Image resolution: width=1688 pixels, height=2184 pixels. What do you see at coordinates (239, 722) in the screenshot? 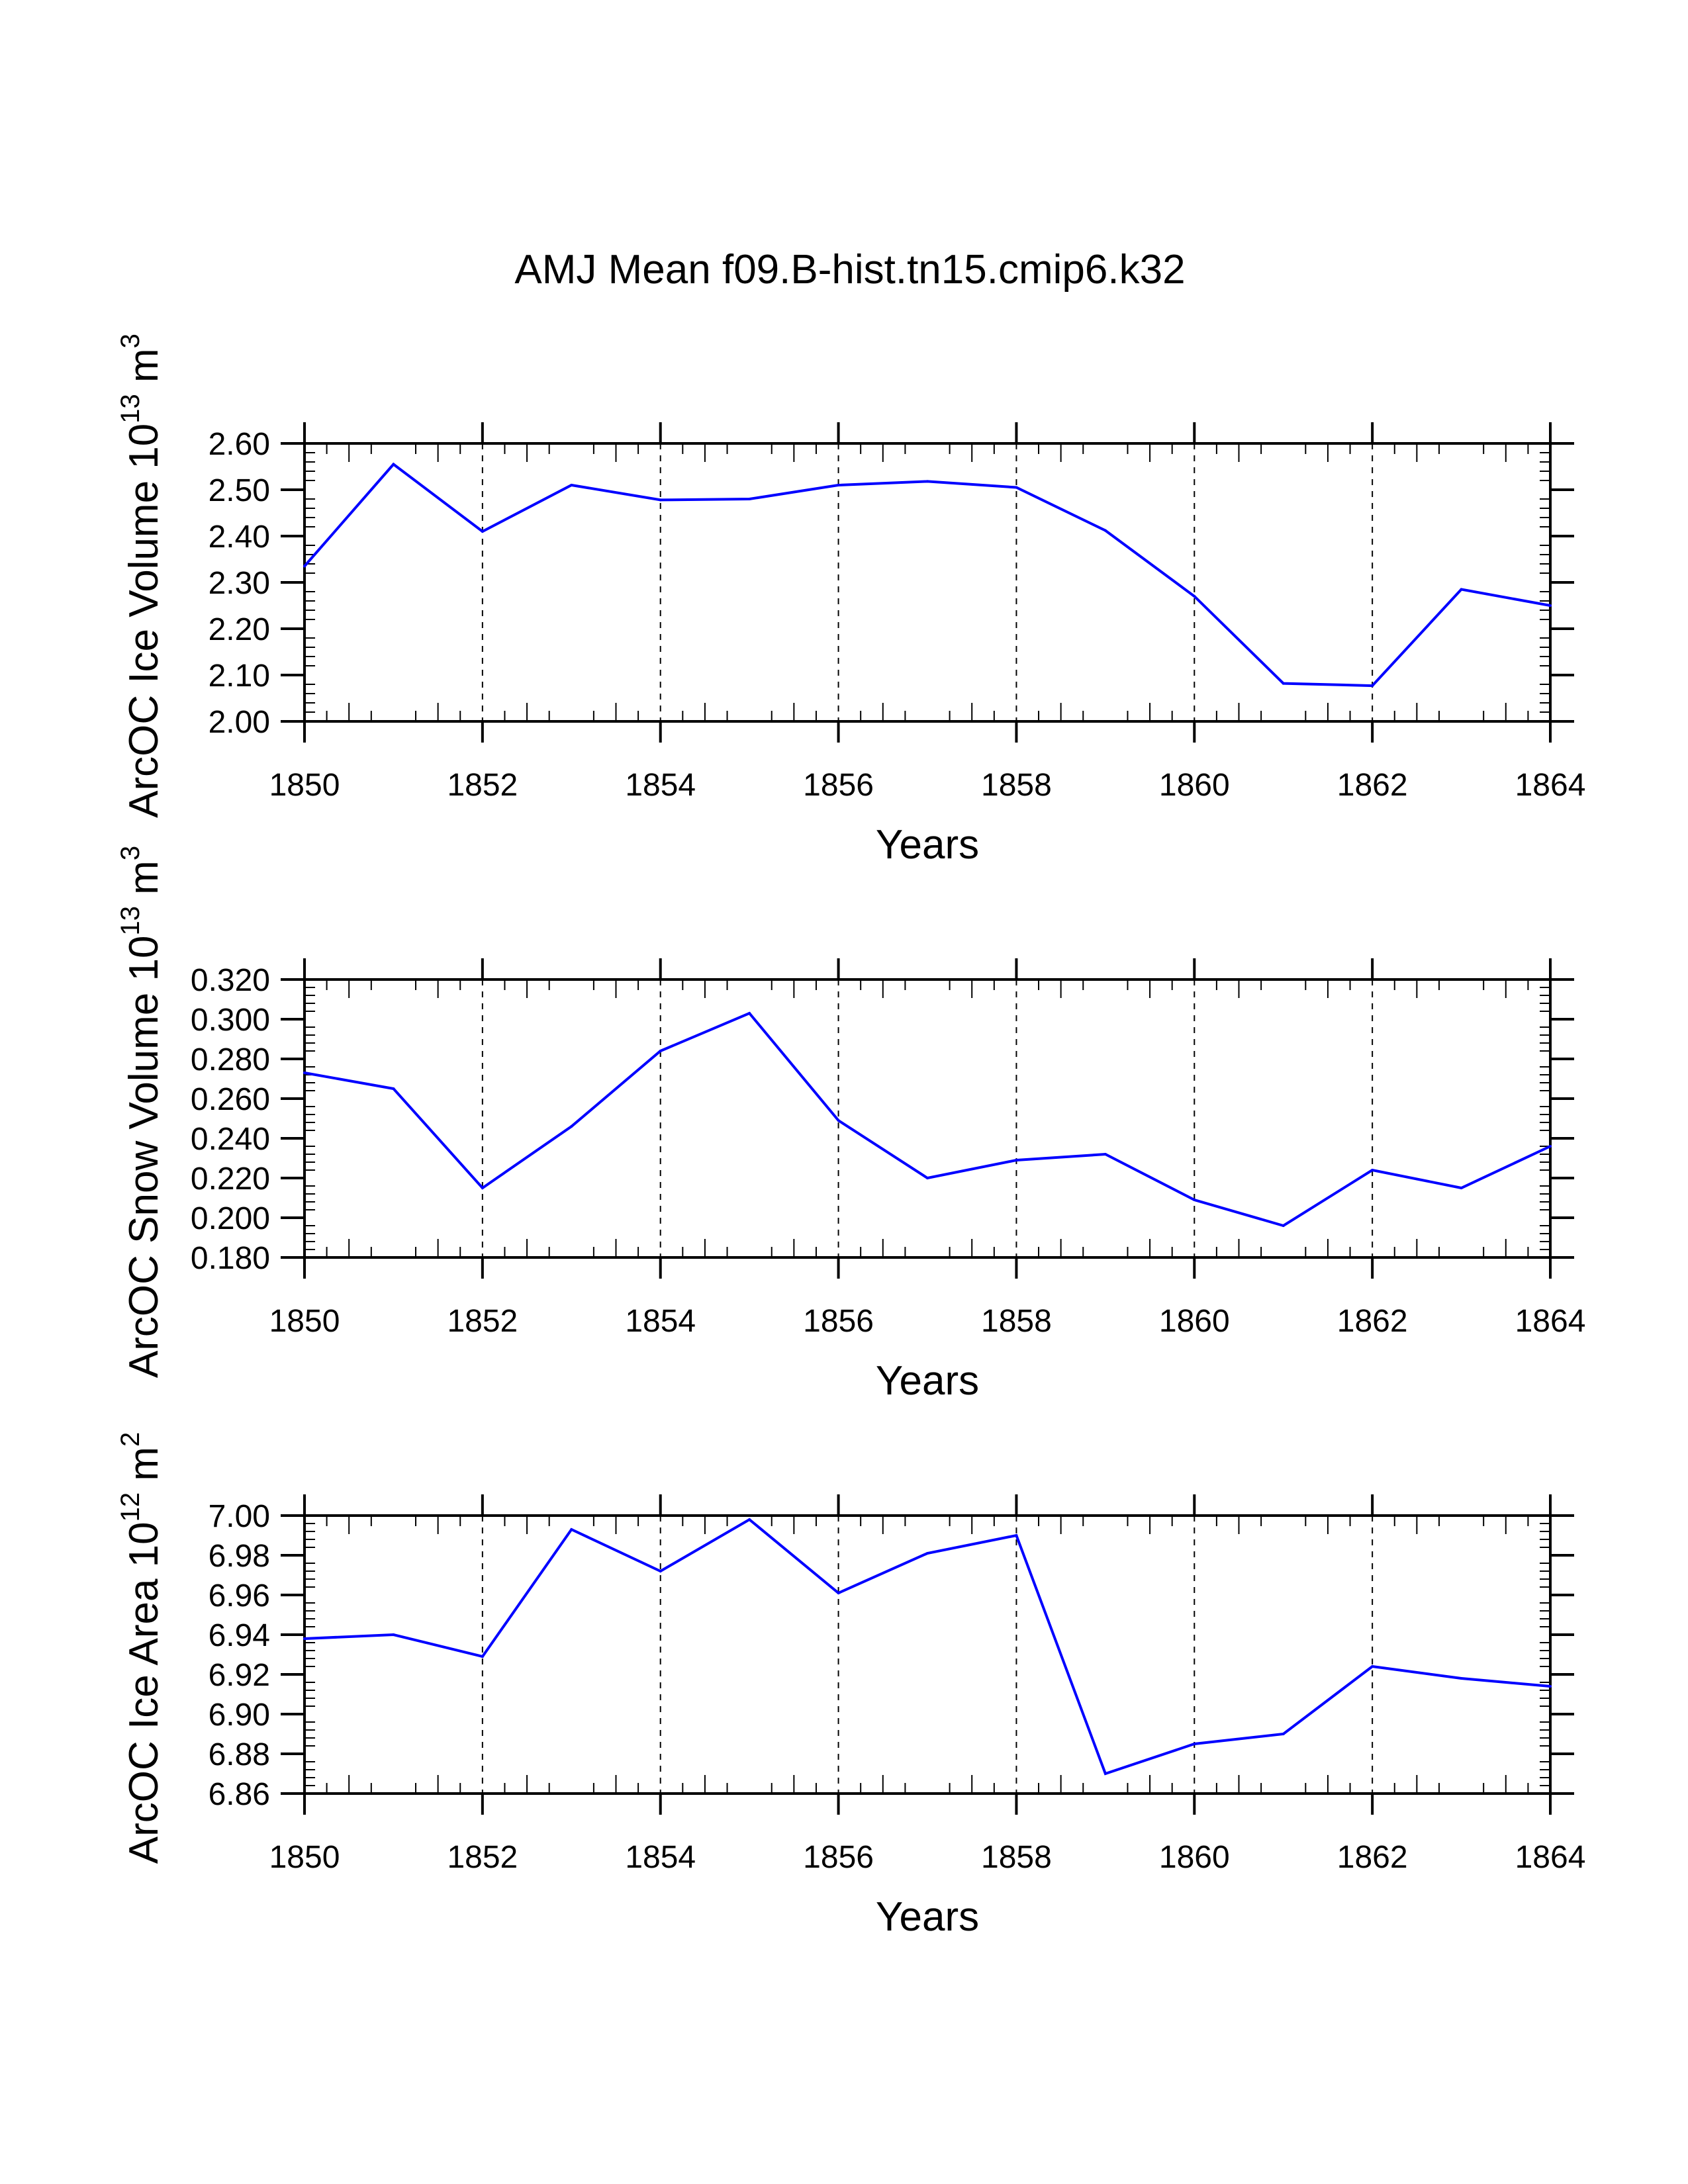
I see `y-tick-label: 2.00` at bounding box center [239, 722].